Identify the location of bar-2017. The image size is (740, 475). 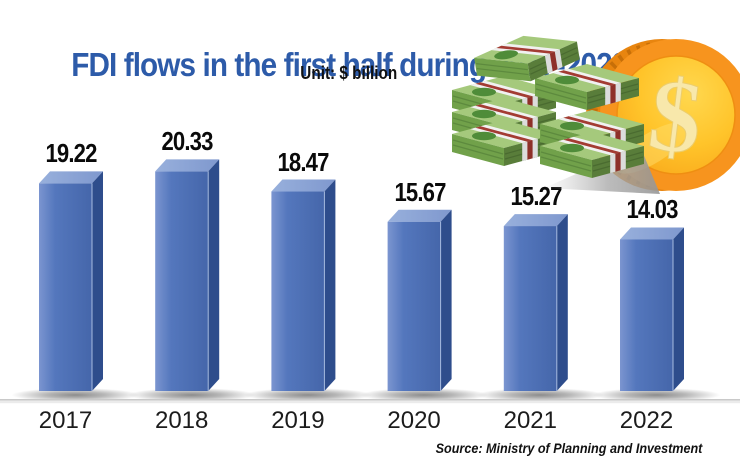
(71, 281).